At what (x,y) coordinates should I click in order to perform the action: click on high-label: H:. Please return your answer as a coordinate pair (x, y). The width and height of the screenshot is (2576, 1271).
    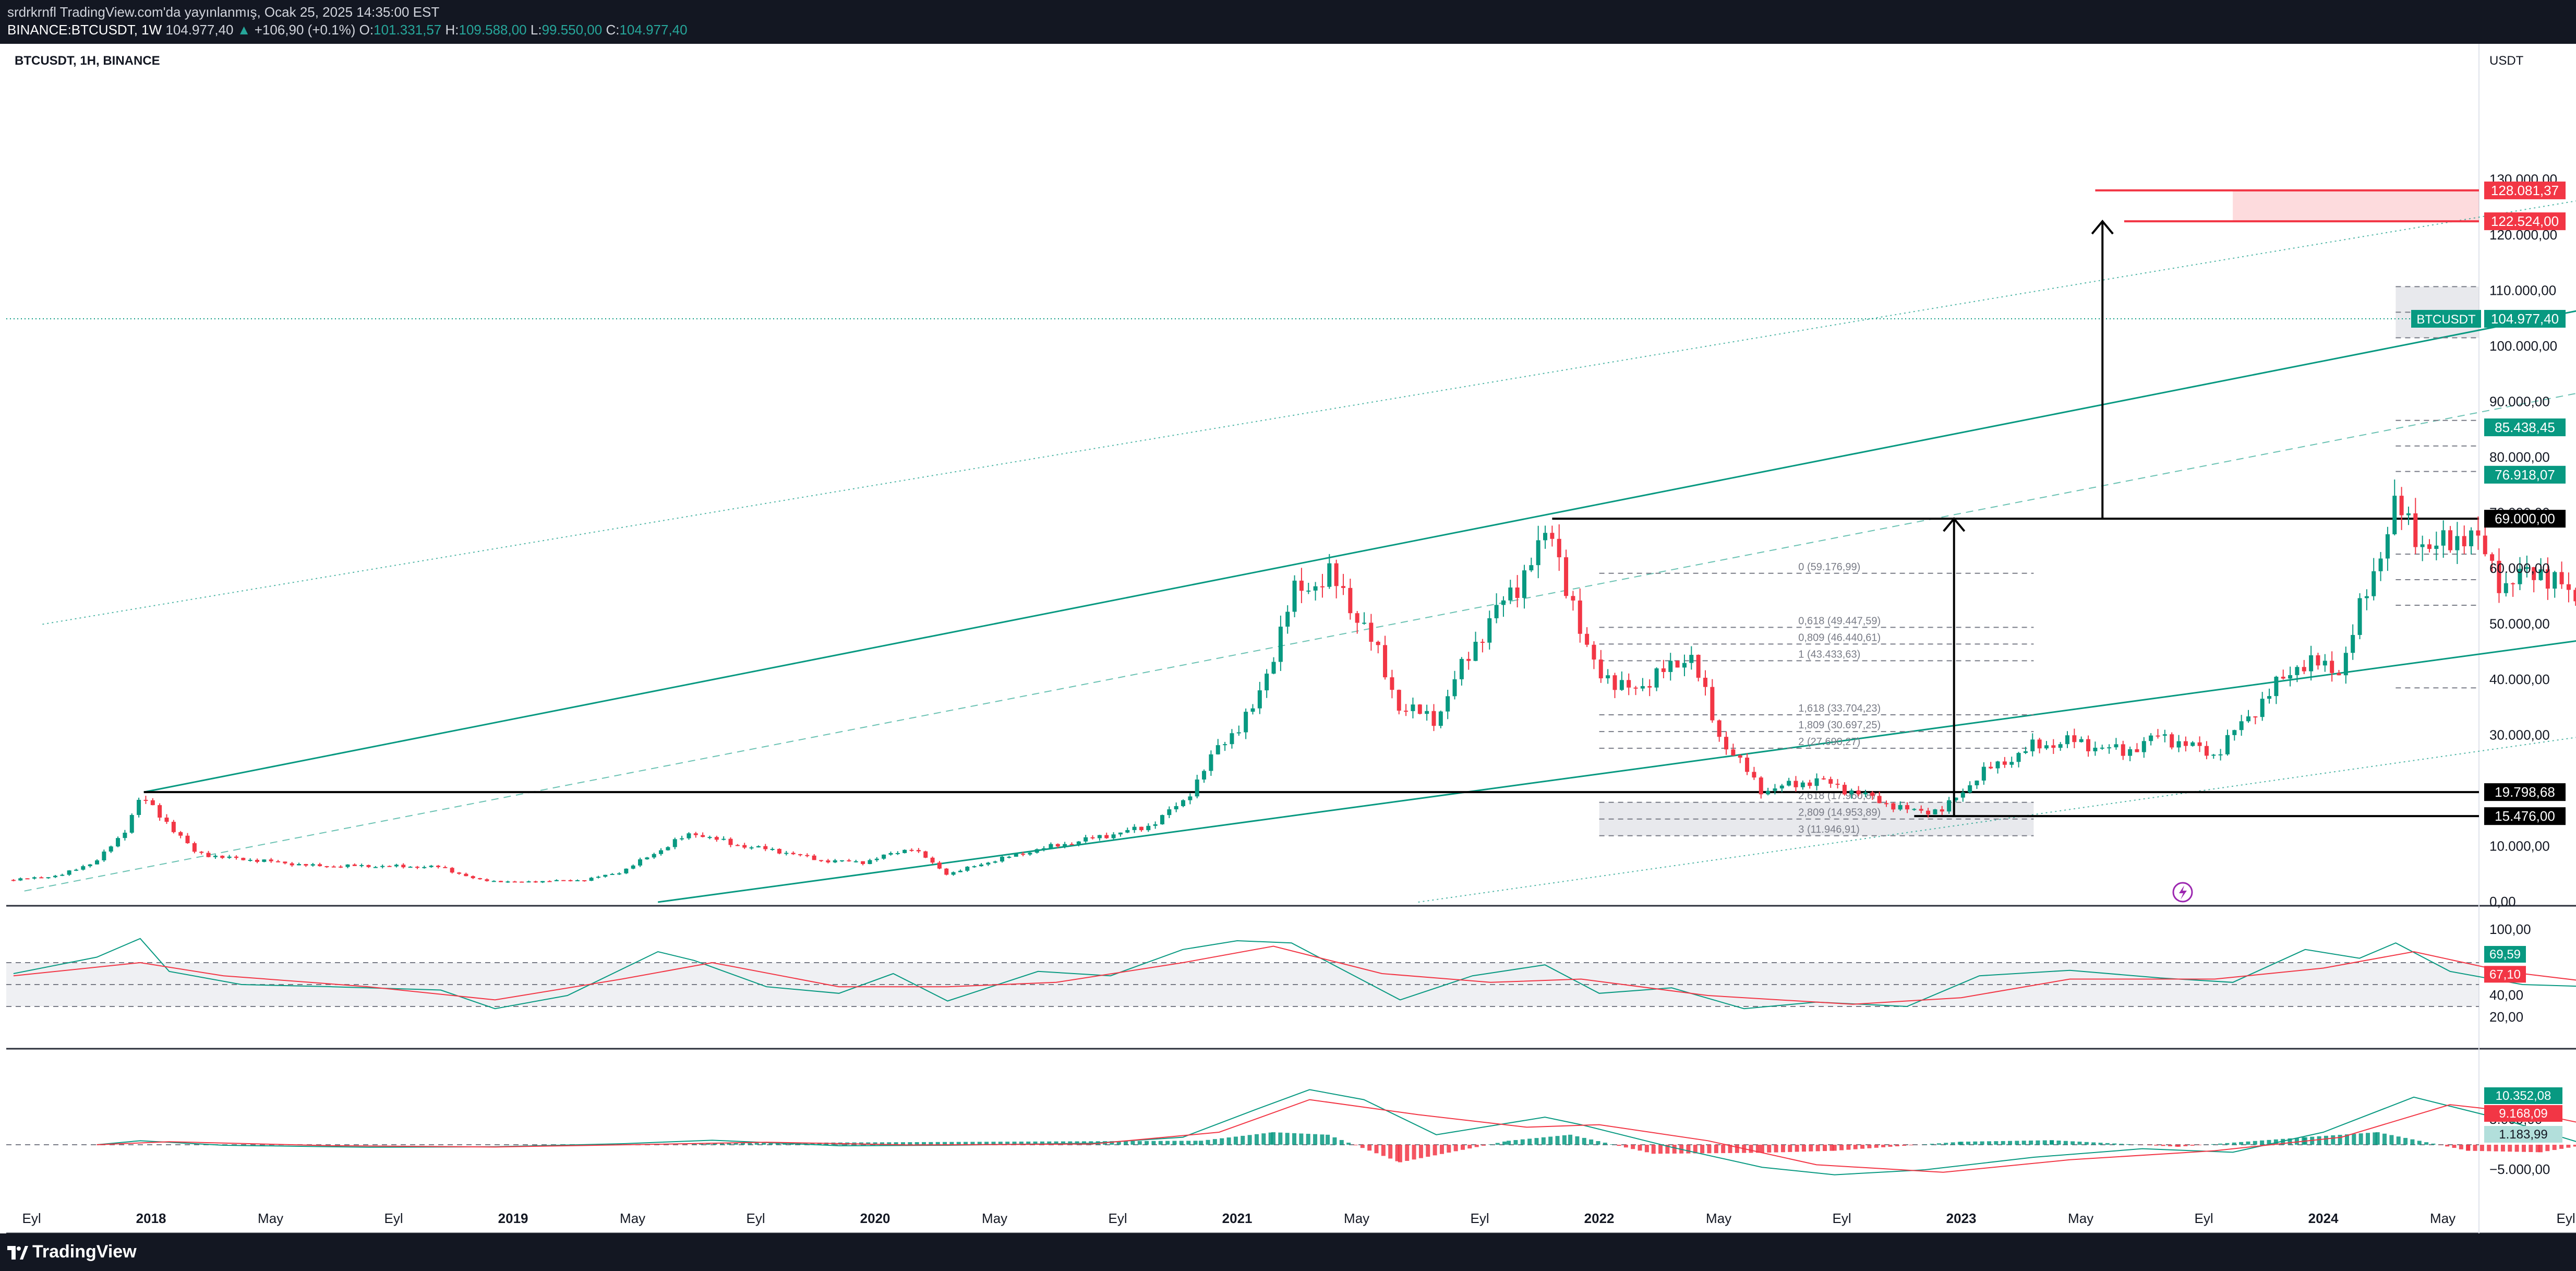
    Looking at the image, I should click on (452, 30).